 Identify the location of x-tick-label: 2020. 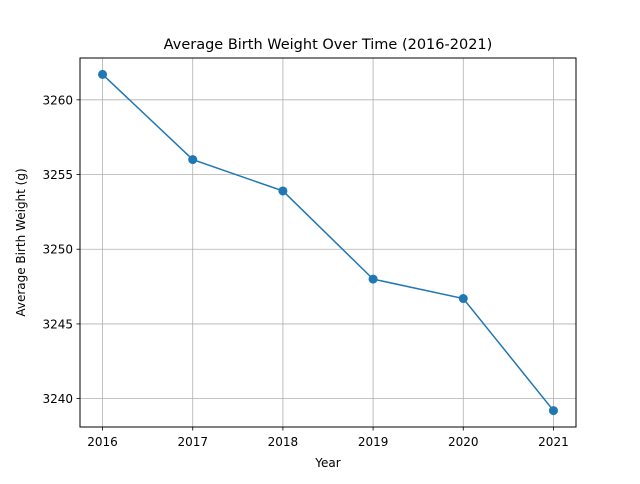
(463, 442).